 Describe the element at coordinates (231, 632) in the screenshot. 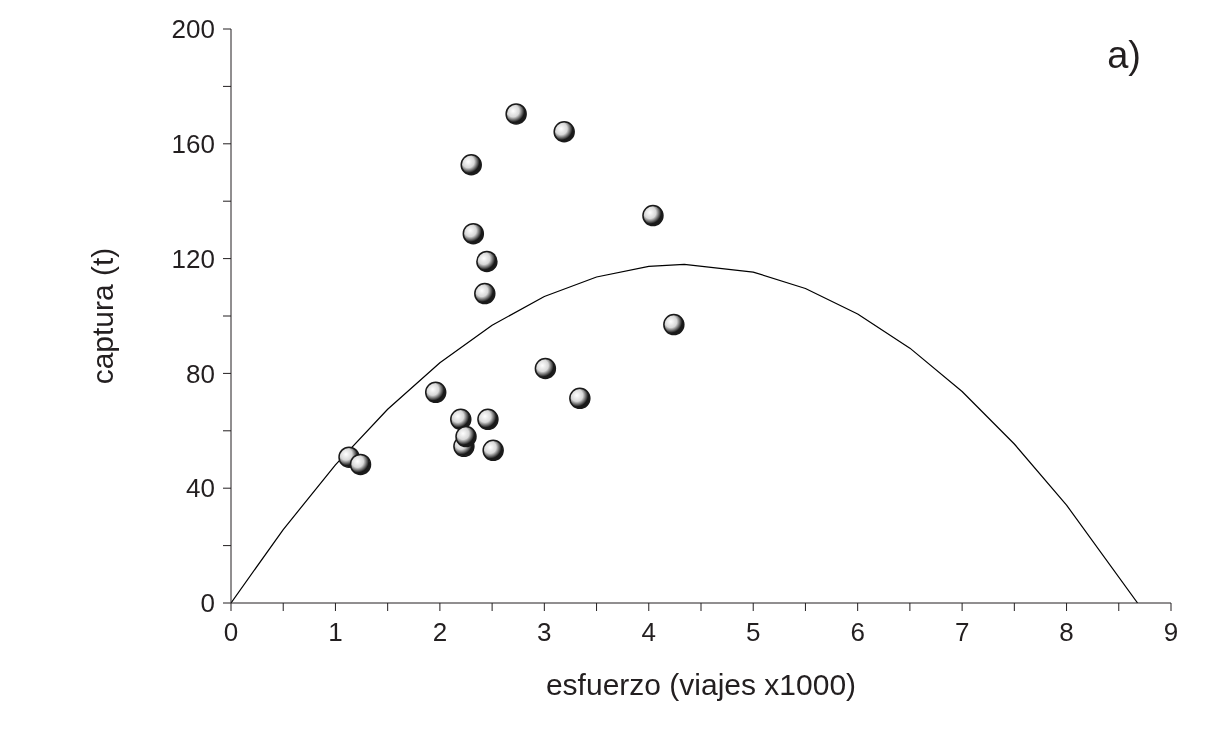

I see `x-tick-label: 0` at that location.